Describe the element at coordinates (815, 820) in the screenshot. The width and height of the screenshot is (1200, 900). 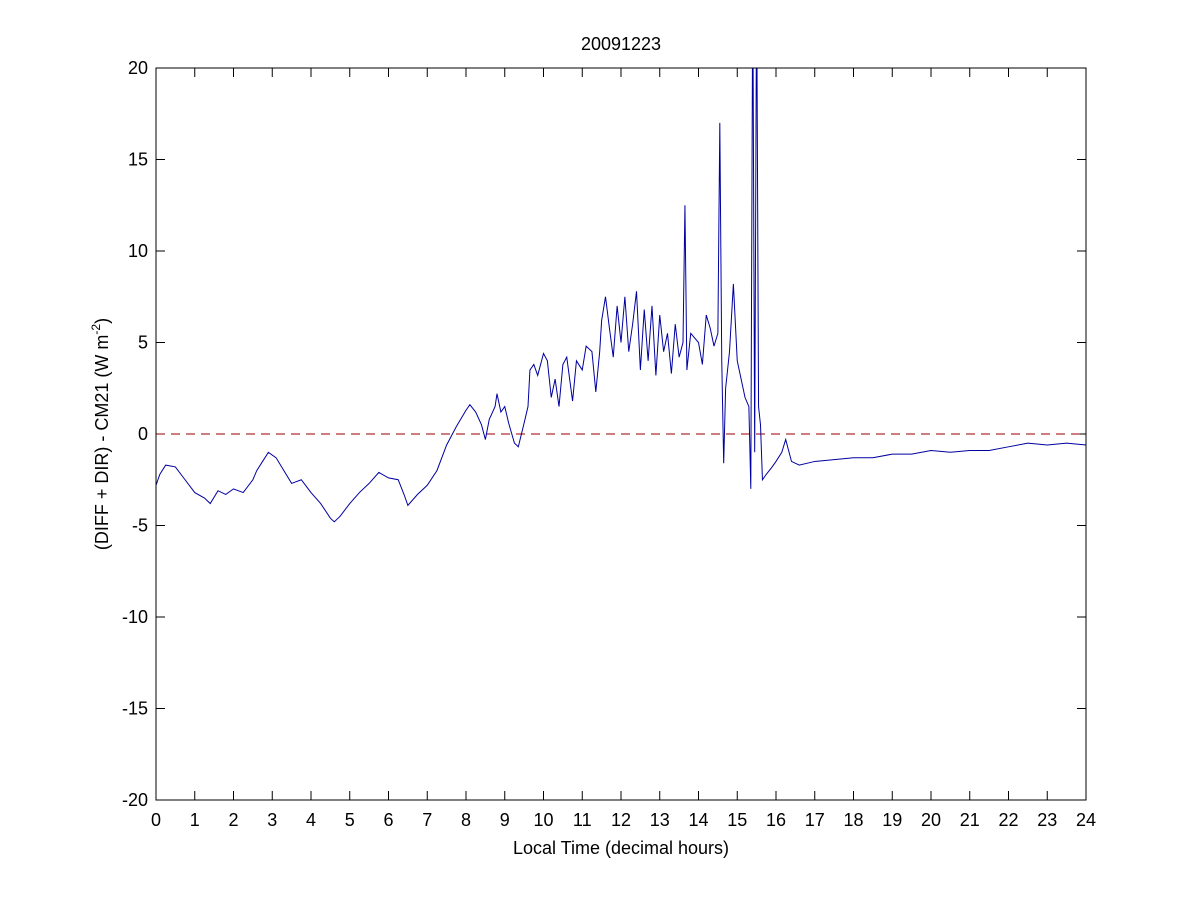
I see `x-tick-label: 17` at that location.